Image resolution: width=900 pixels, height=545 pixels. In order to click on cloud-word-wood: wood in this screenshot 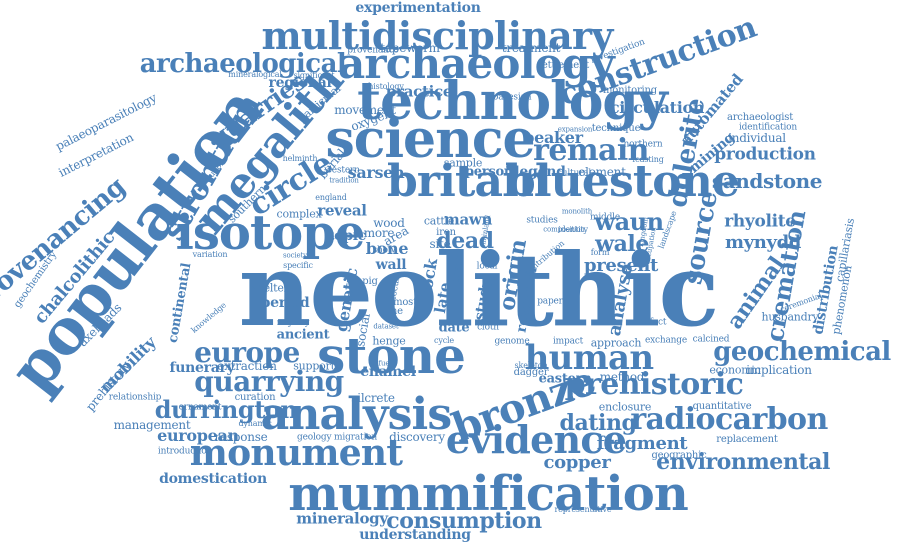, I will do `click(389, 223)`.